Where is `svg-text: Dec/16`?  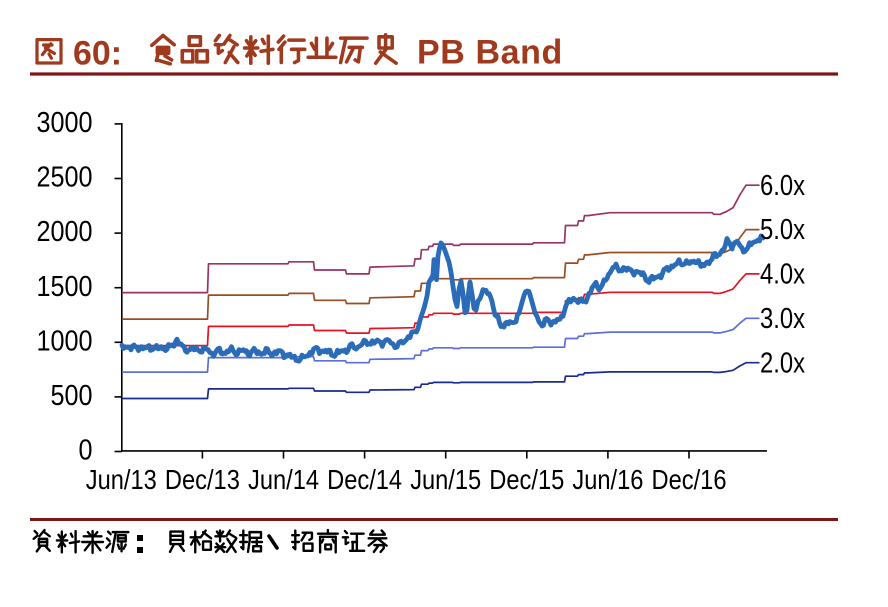 svg-text: Dec/16 is located at coordinates (689, 479).